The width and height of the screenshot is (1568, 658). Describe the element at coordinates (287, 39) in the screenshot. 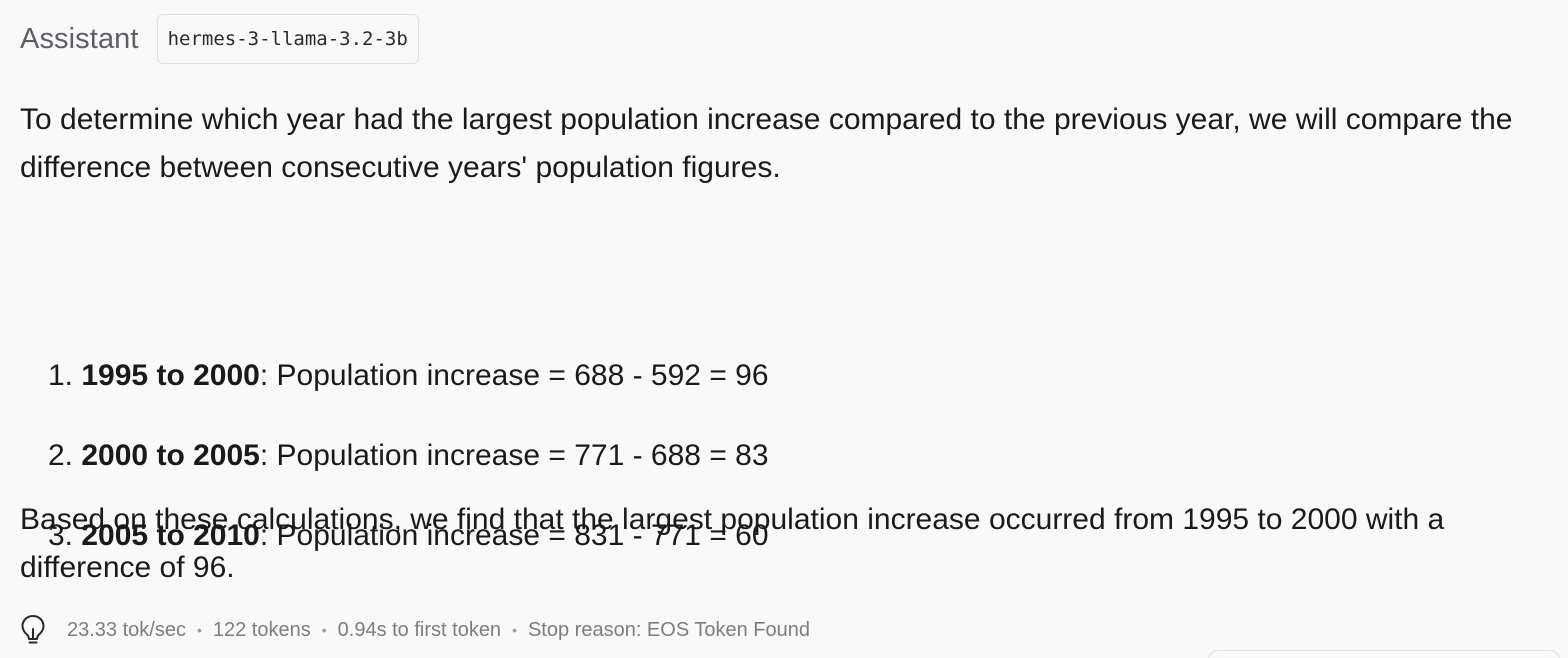

I see `model-badge: hermes-3-llama-3.2-3b` at that location.